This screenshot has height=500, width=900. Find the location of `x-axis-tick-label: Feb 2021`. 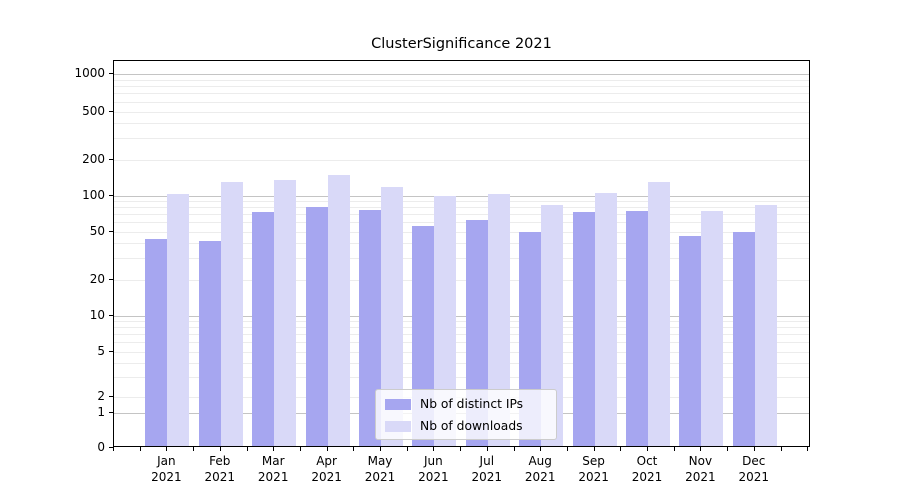

x-axis-tick-label: Feb 2021 is located at coordinates (220, 469).